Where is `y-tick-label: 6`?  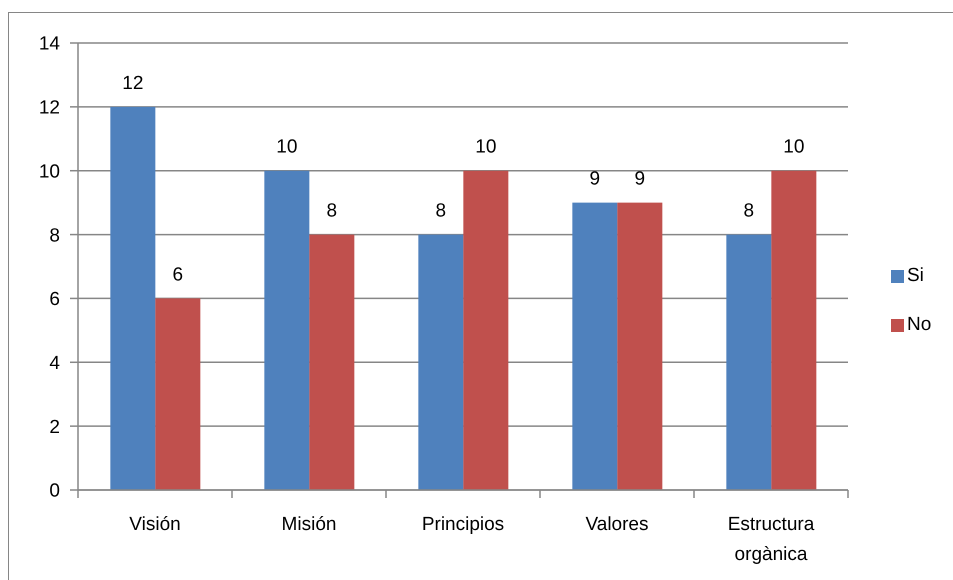 y-tick-label: 6 is located at coordinates (54, 299).